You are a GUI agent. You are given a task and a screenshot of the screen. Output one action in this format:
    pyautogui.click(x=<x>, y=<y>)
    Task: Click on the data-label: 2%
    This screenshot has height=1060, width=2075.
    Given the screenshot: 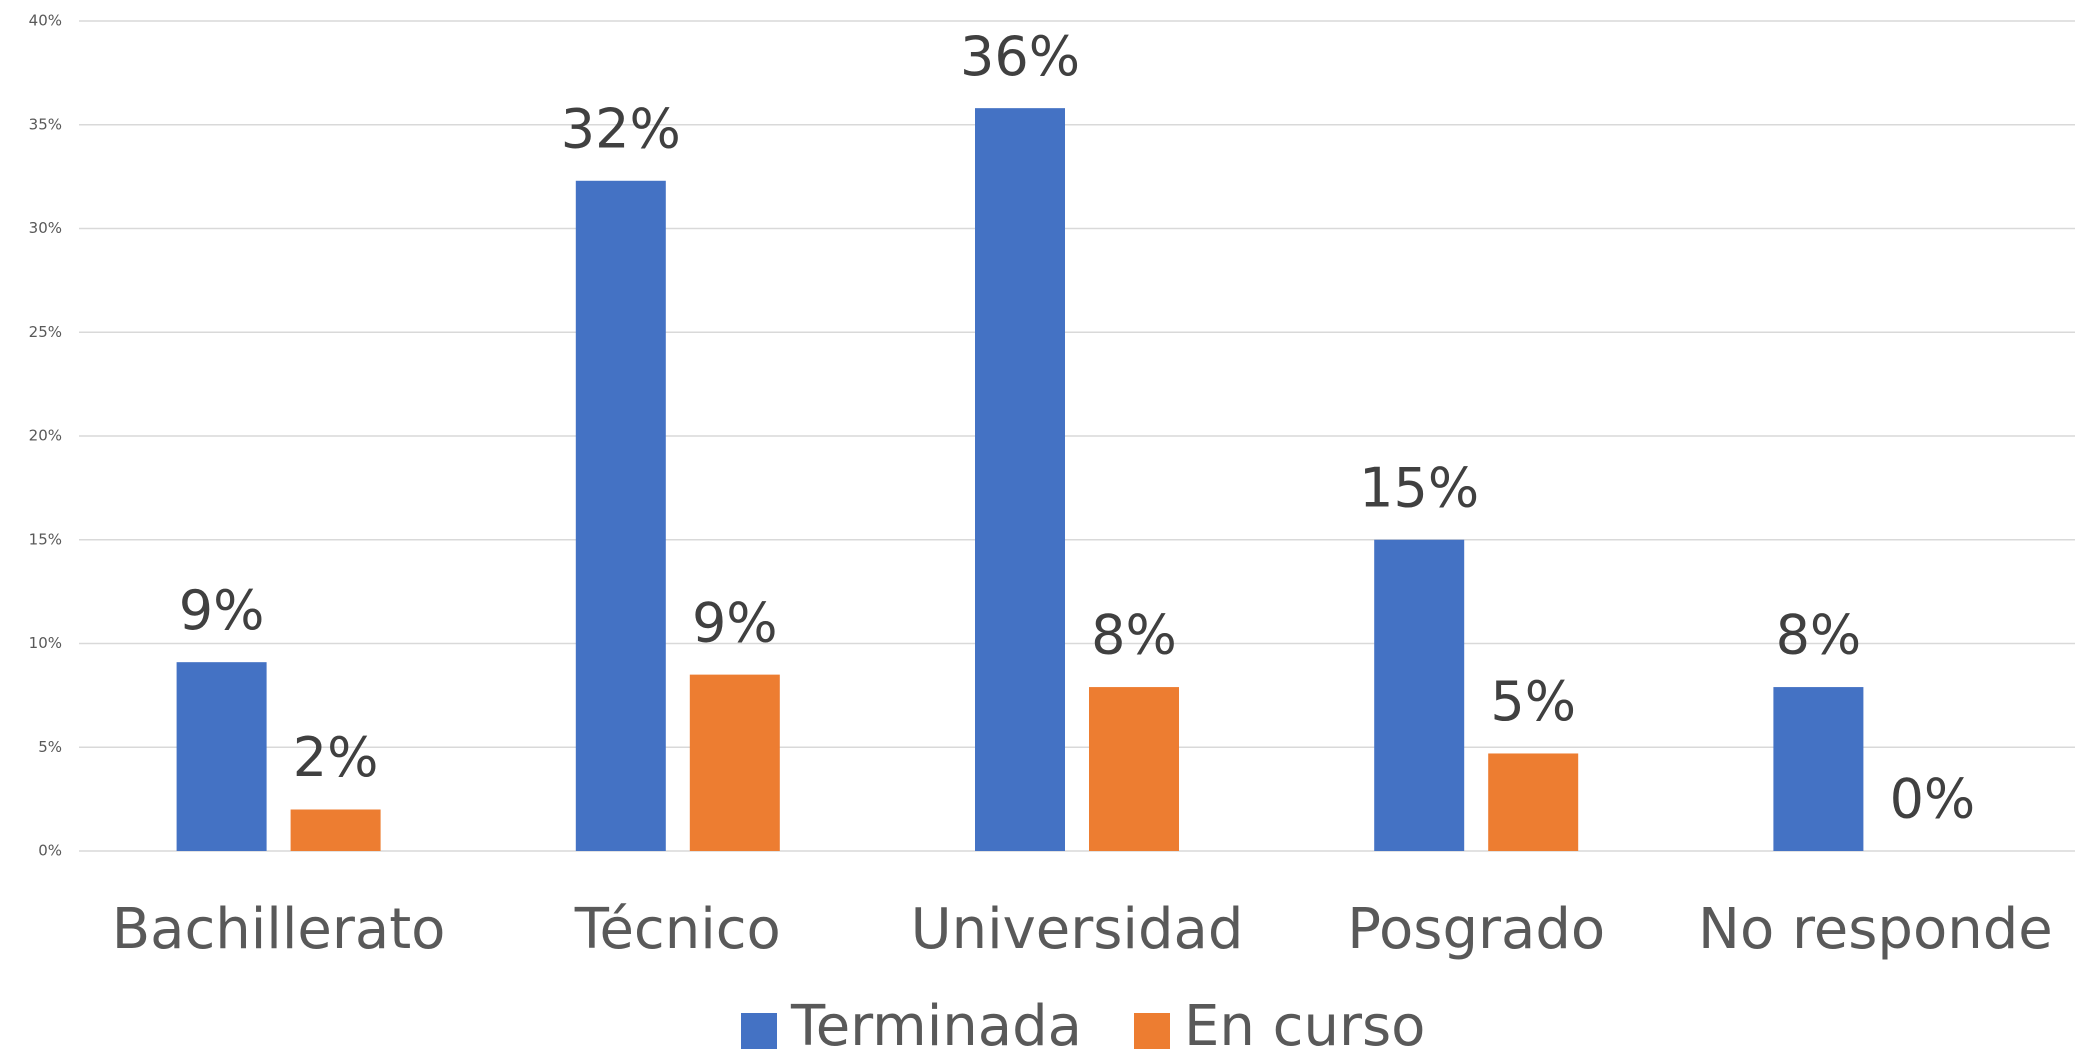 What is the action you would take?
    pyautogui.click(x=336, y=757)
    